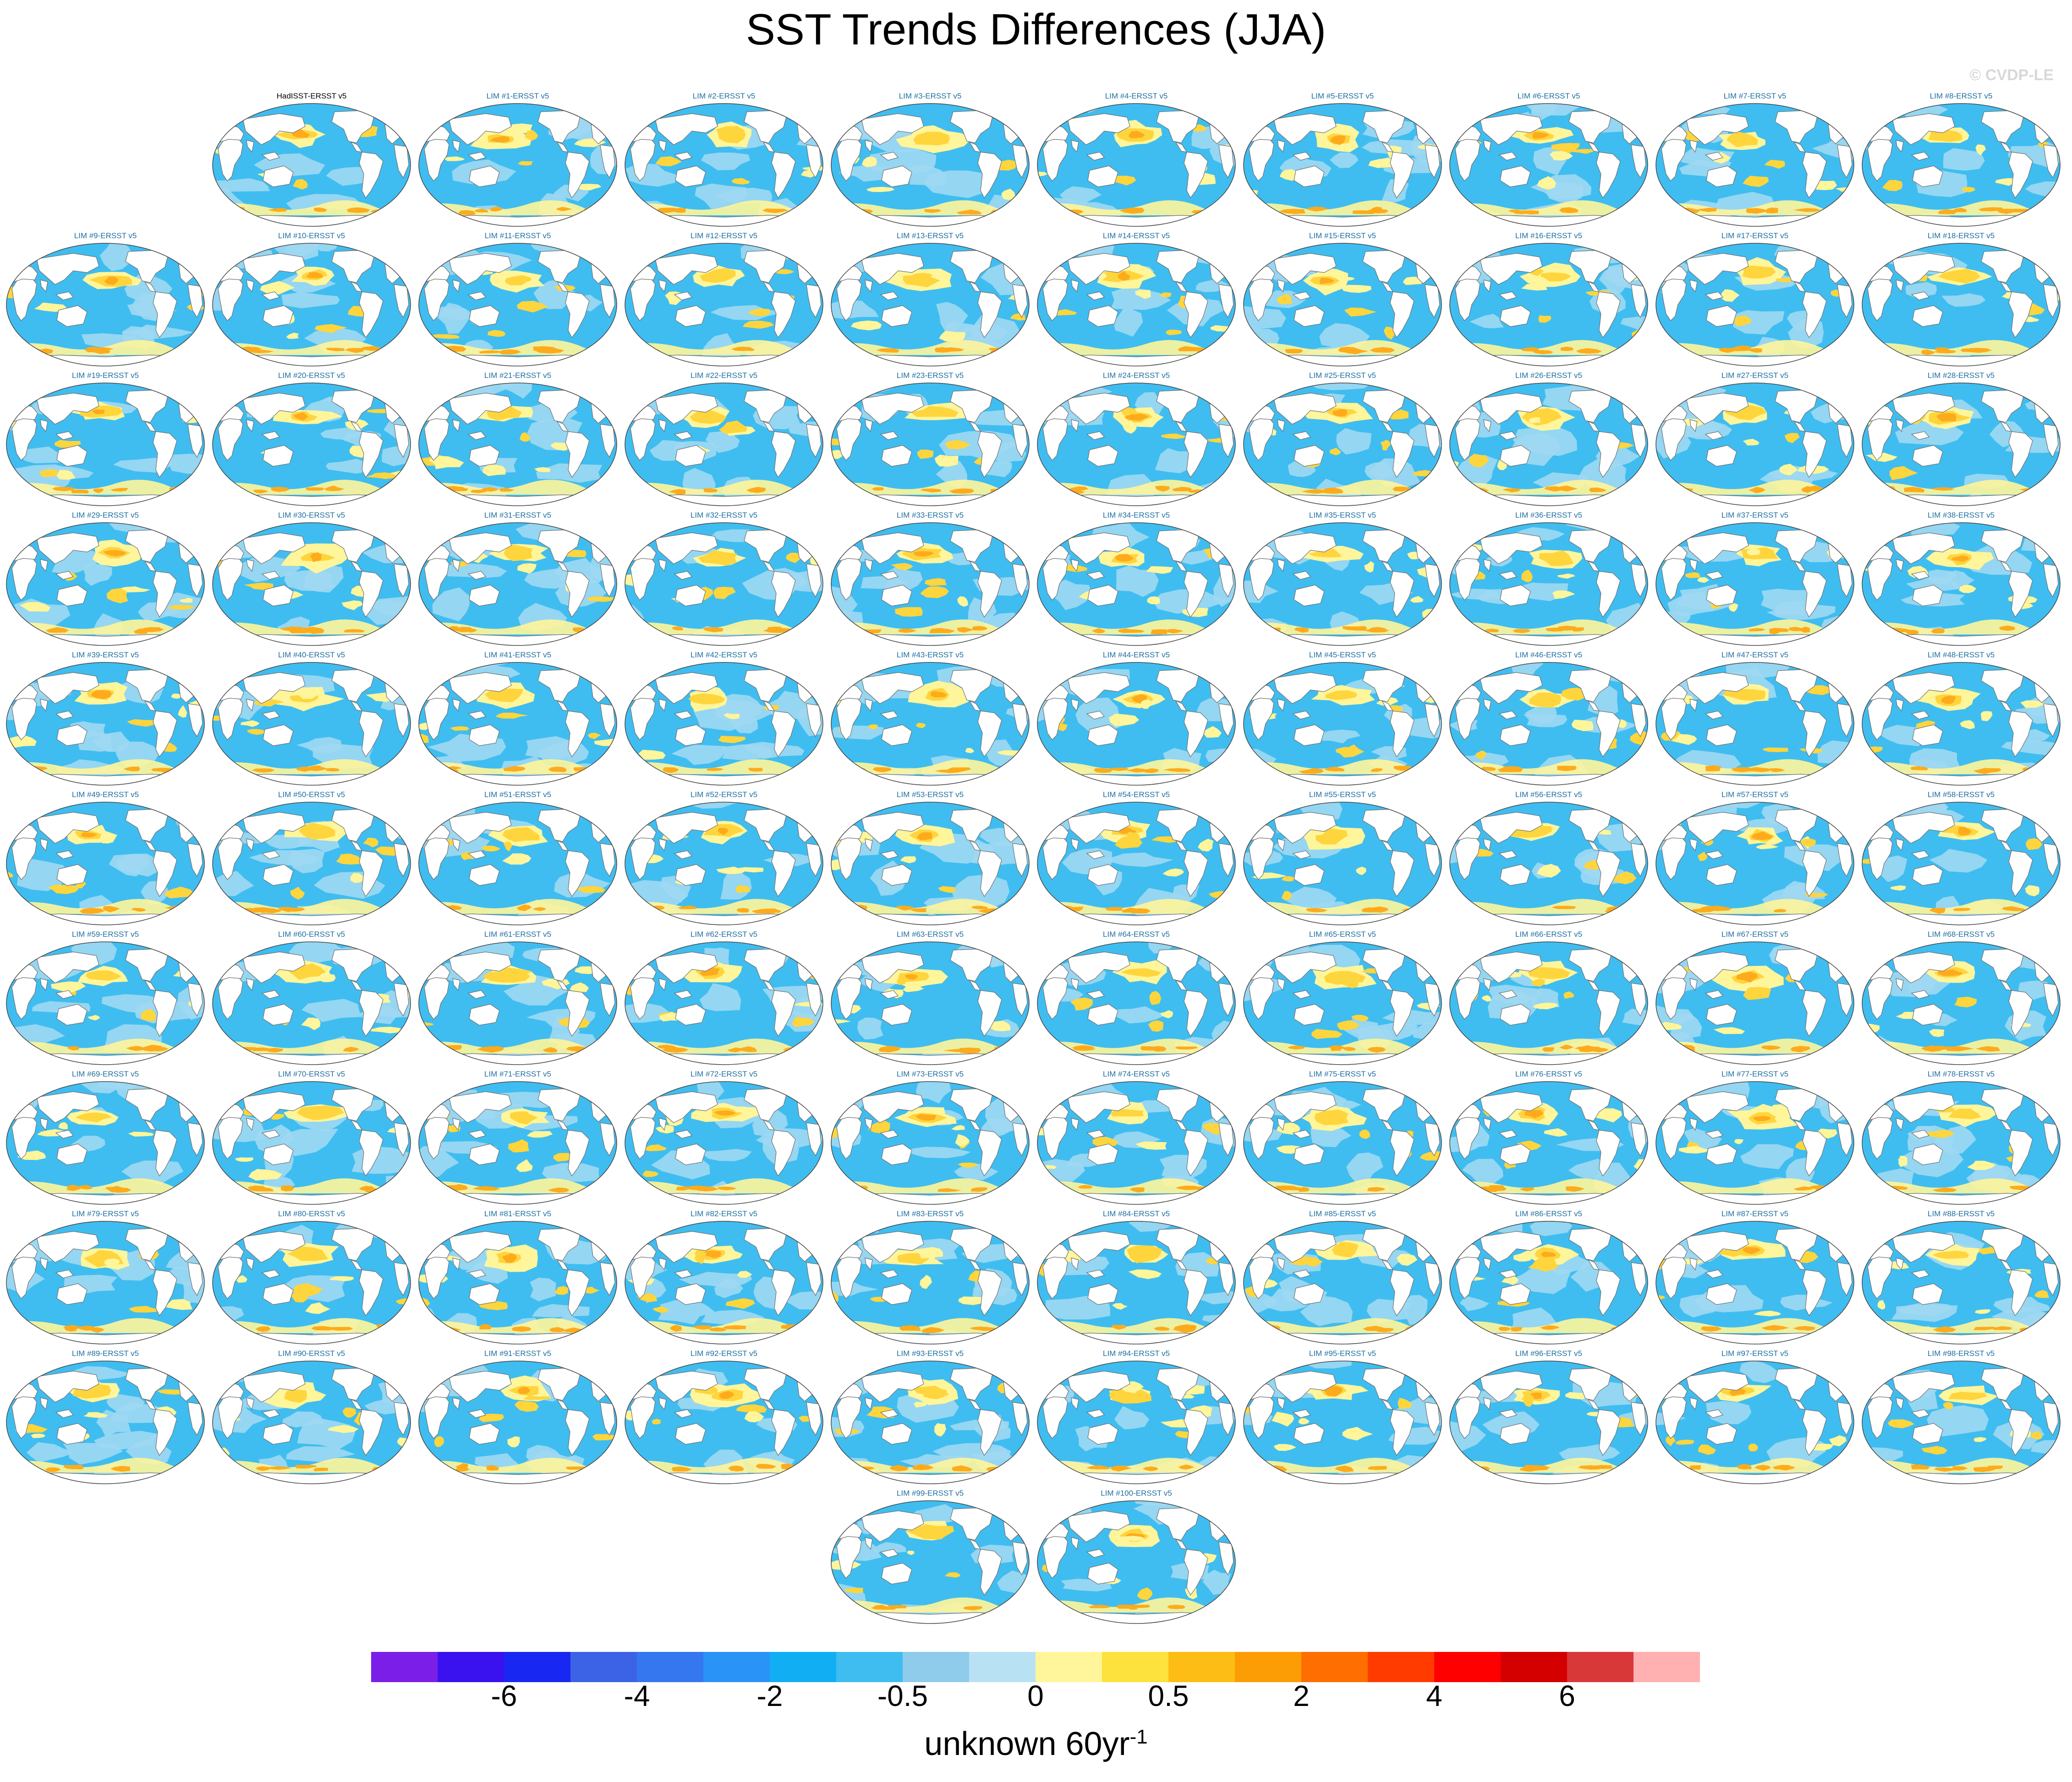 The image size is (2072, 1782). Describe the element at coordinates (1755, 719) in the screenshot. I see `map-panel: LIM #47-ERSST v5` at that location.